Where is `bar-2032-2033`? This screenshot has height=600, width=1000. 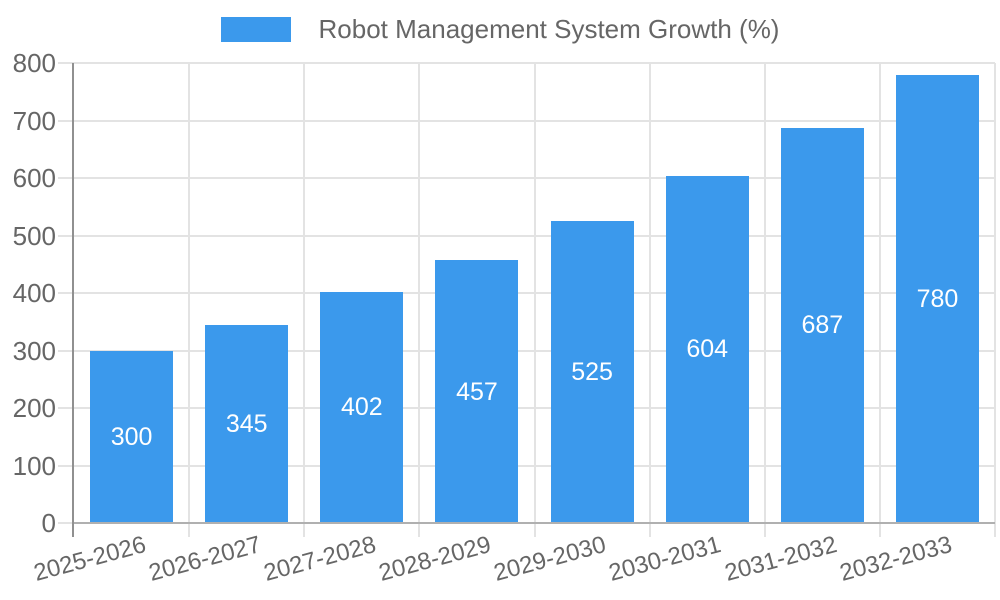
bar-2032-2033 is located at coordinates (937, 298).